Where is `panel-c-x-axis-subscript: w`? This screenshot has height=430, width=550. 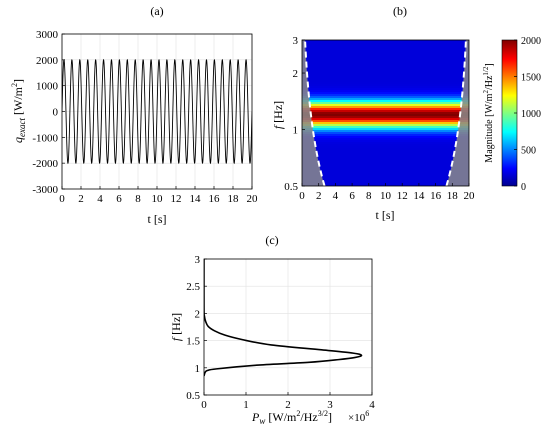 panel-c-x-axis-subscript: w is located at coordinates (262, 421).